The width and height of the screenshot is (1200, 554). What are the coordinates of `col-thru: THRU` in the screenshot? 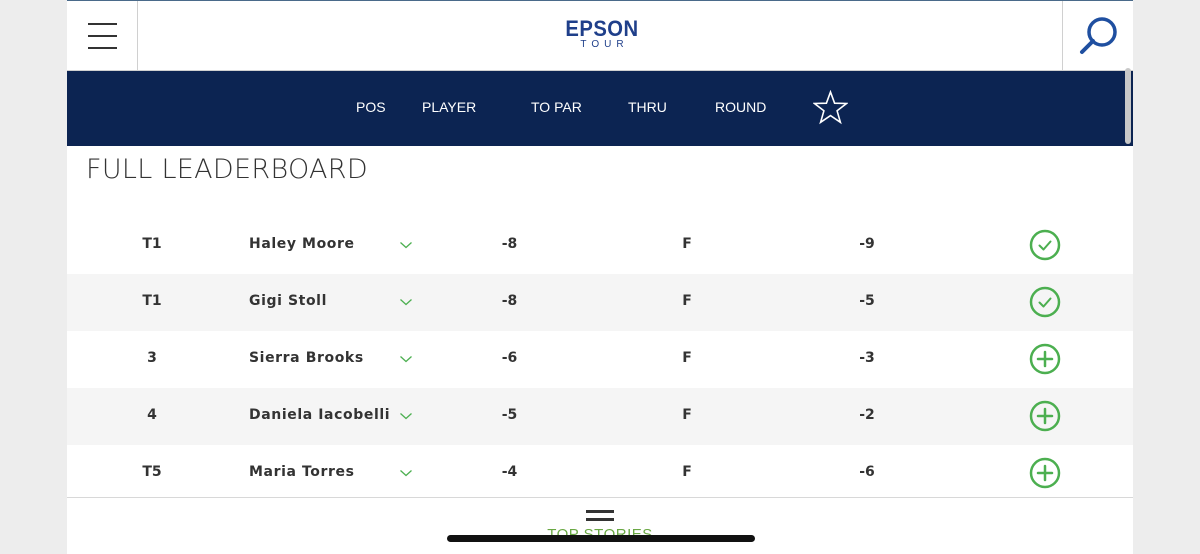 It's located at (647, 107).